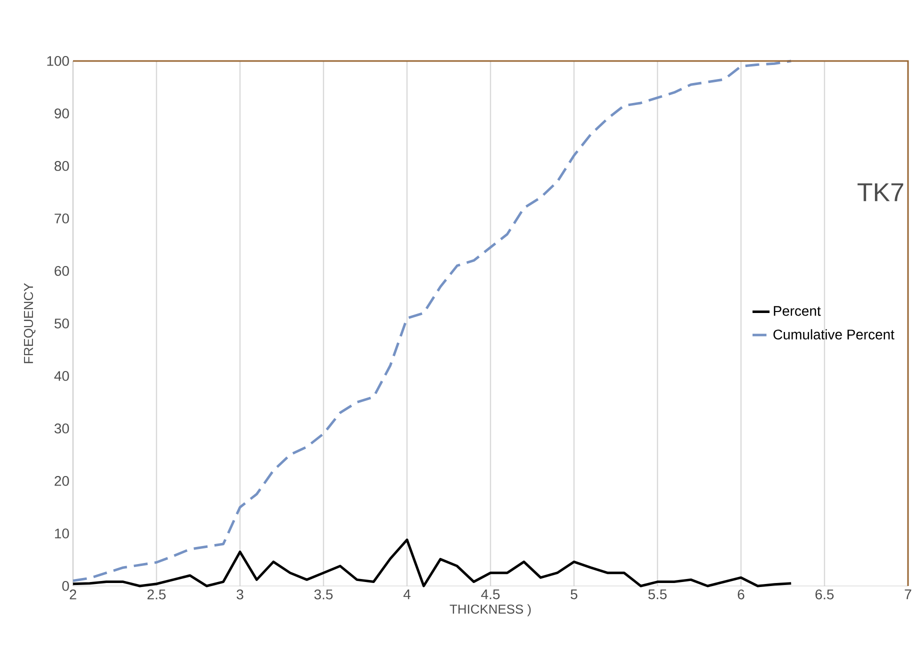 The image size is (920, 652). Describe the element at coordinates (61, 429) in the screenshot. I see `y-tick-label: 30` at that location.